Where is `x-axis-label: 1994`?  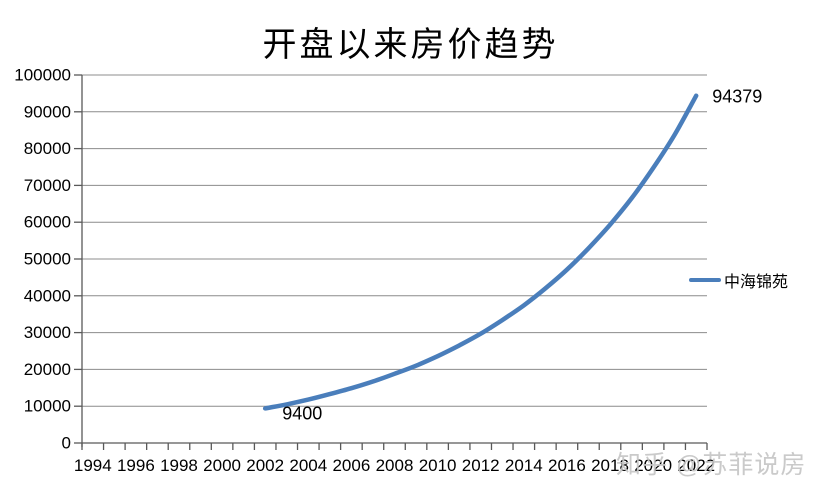 x-axis-label: 1994 is located at coordinates (93, 465).